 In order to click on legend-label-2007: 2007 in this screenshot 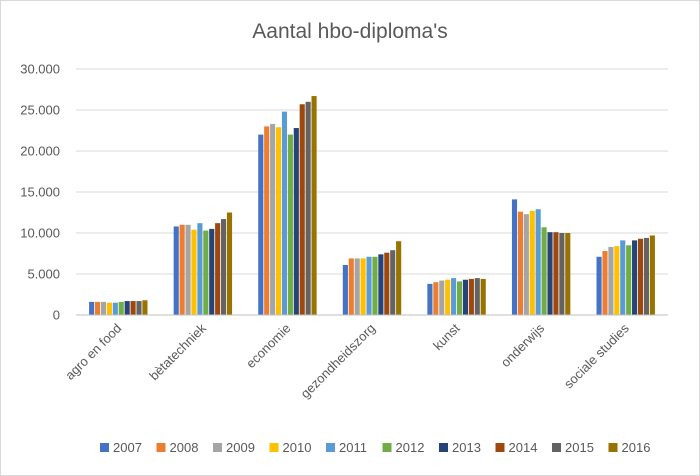, I will do `click(127, 447)`.